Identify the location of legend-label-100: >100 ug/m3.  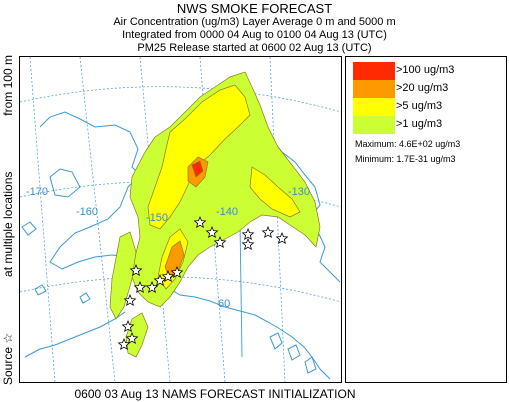
(425, 70).